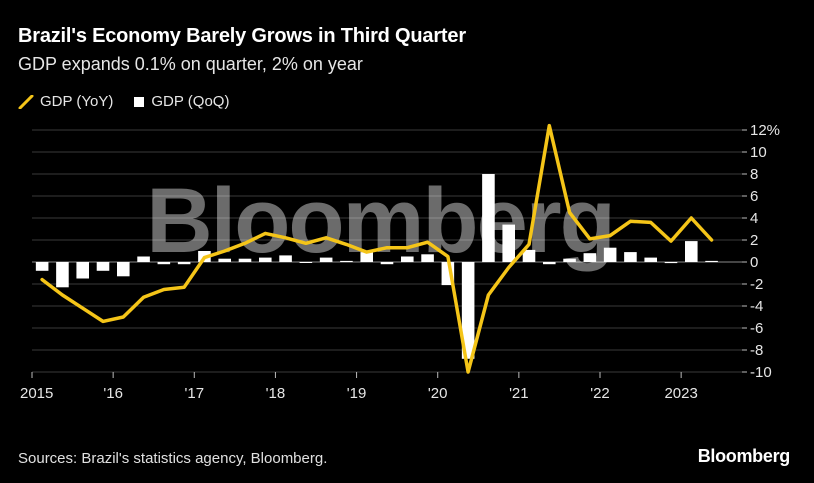  What do you see at coordinates (765, 130) in the screenshot?
I see `y-tick-label: 12%` at bounding box center [765, 130].